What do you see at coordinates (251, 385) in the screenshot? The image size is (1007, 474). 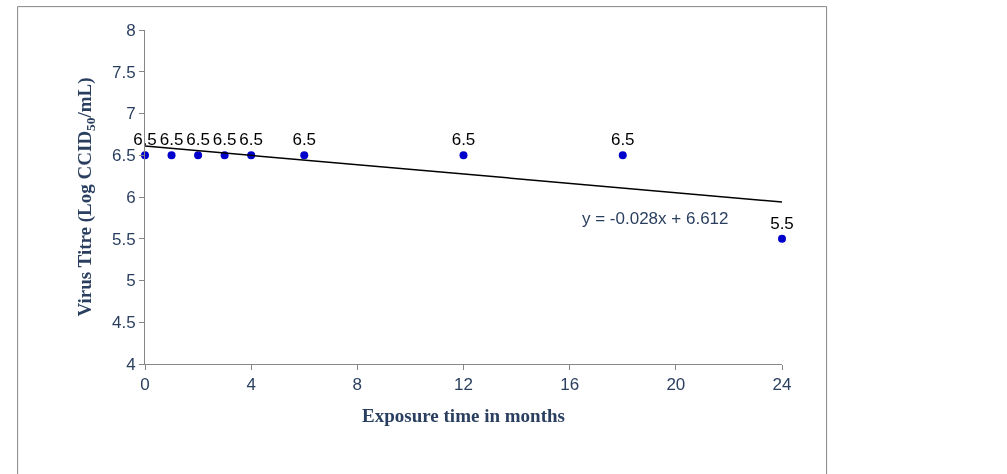 I see `x-tick-label: 4` at bounding box center [251, 385].